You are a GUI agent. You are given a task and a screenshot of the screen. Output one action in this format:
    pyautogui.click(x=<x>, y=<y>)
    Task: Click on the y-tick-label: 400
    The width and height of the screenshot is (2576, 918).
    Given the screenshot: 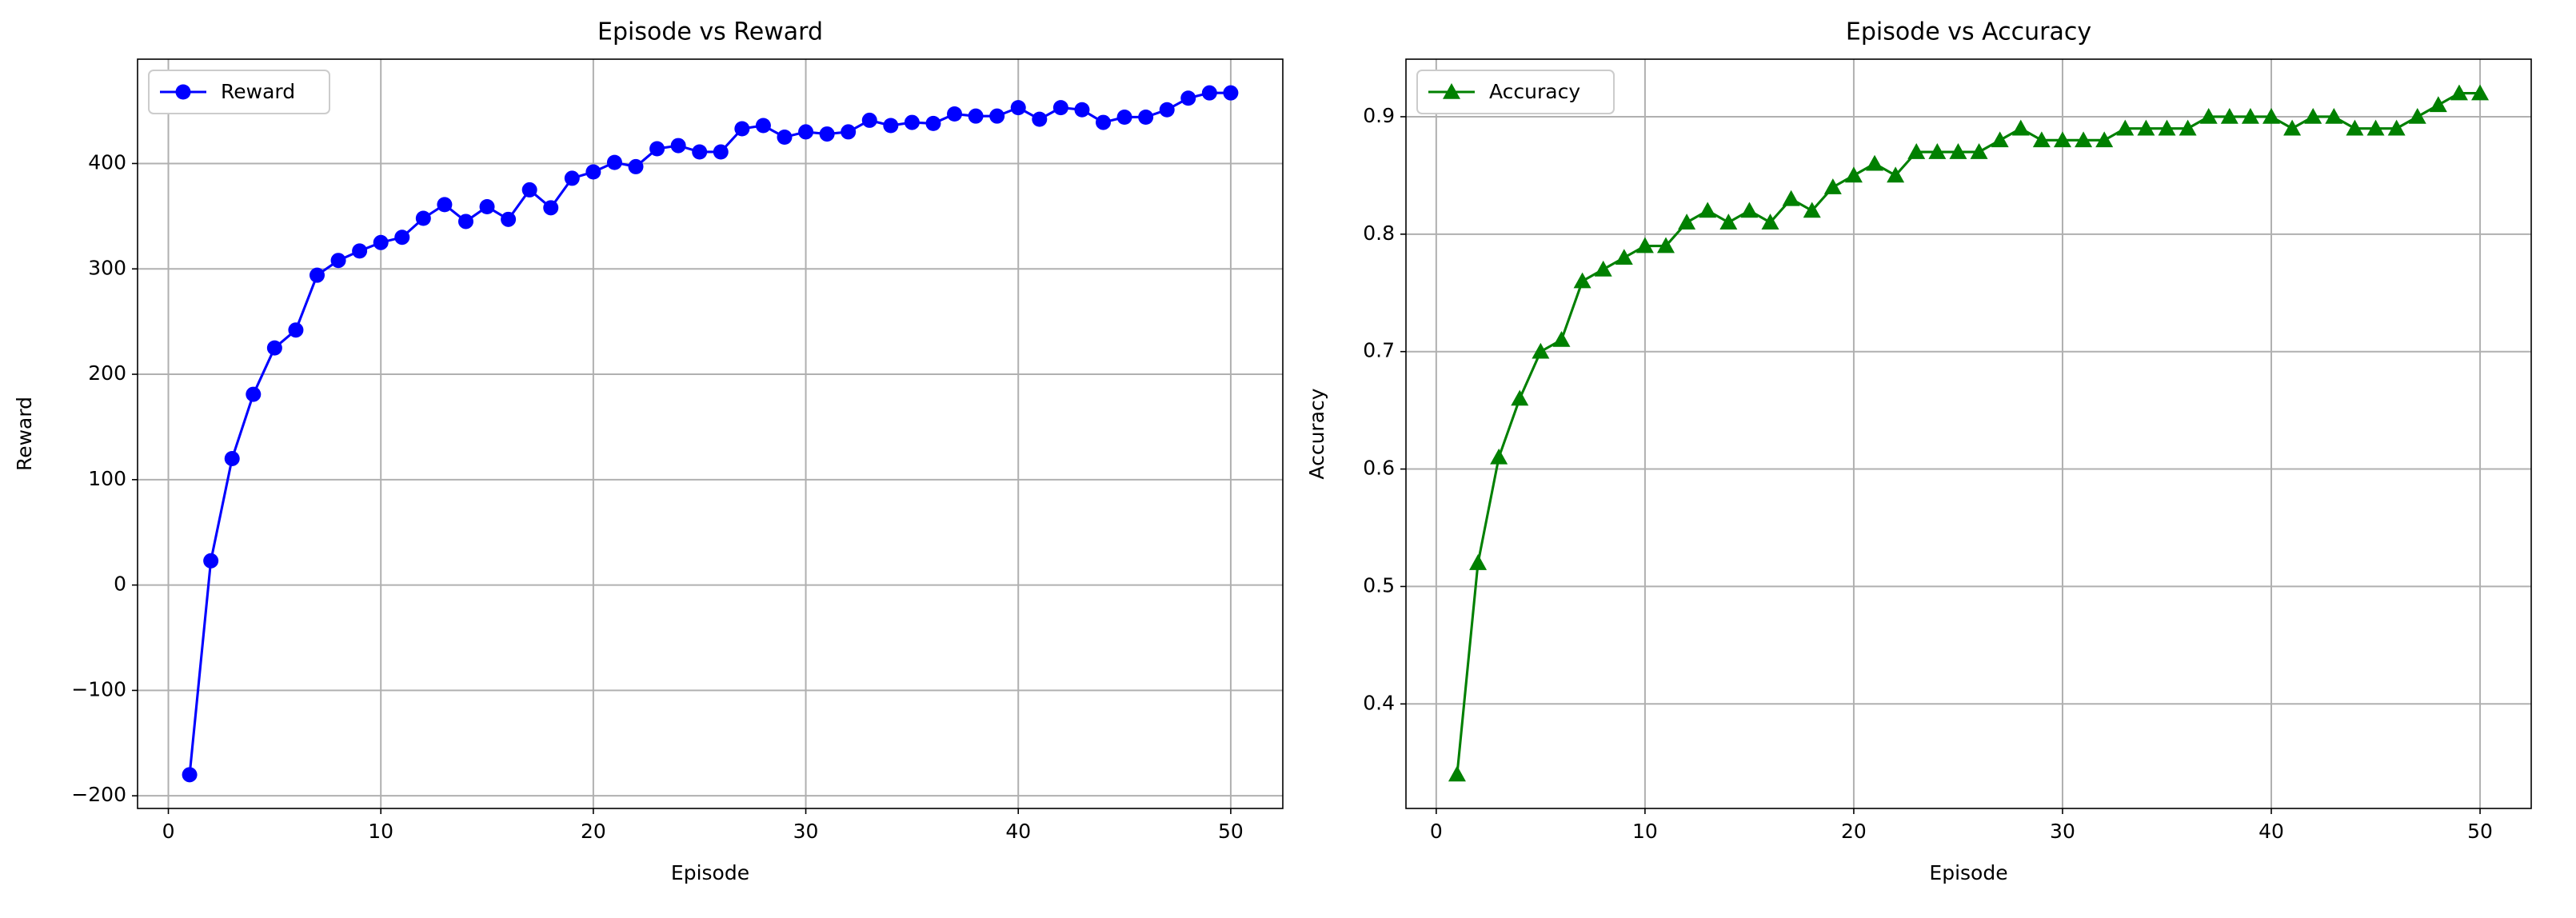 What is the action you would take?
    pyautogui.click(x=107, y=162)
    